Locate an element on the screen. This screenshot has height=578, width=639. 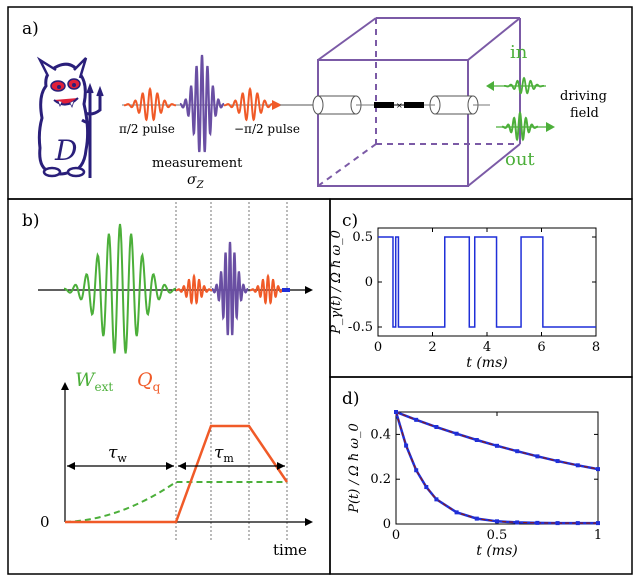
demon-icon is located at coordinates (70, 117).